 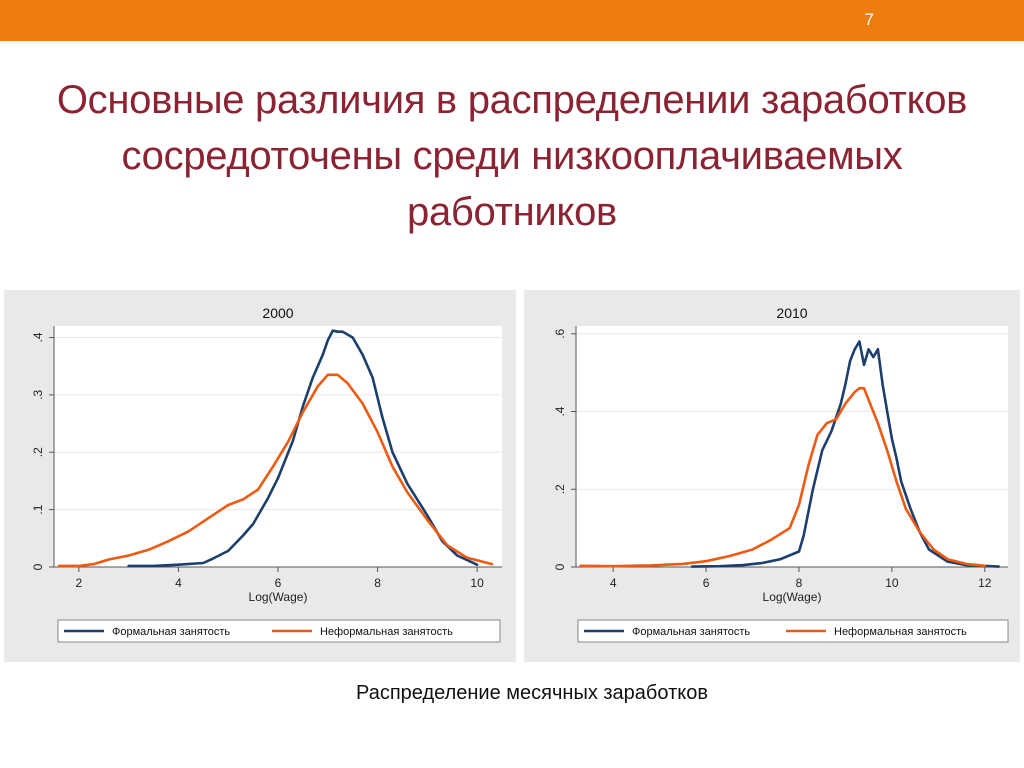 What do you see at coordinates (79, 583) in the screenshot?
I see `x-tick-label: 2` at bounding box center [79, 583].